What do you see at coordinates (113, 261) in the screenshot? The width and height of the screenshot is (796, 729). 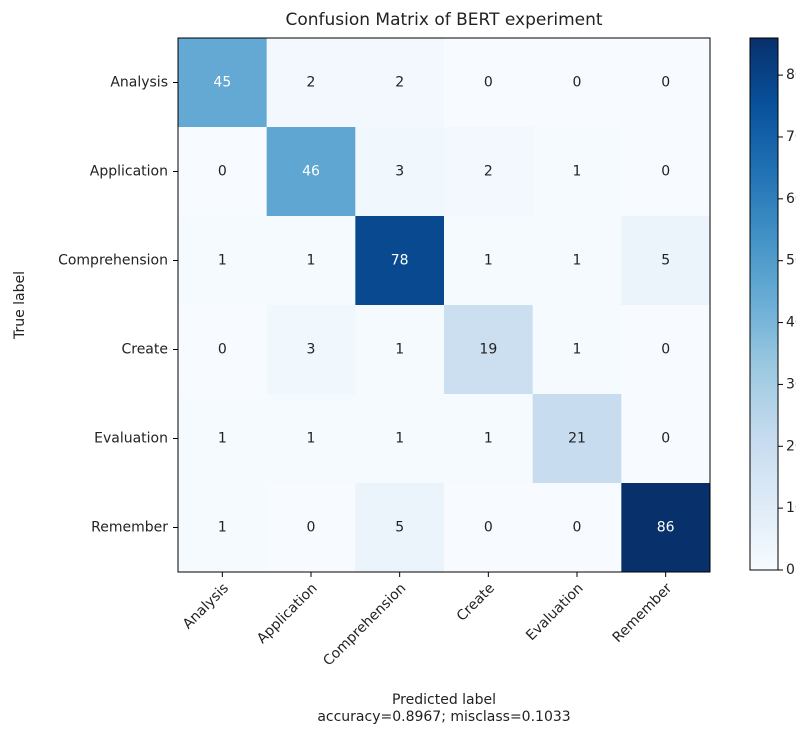 I see `y-tick-label: Comprehension` at bounding box center [113, 261].